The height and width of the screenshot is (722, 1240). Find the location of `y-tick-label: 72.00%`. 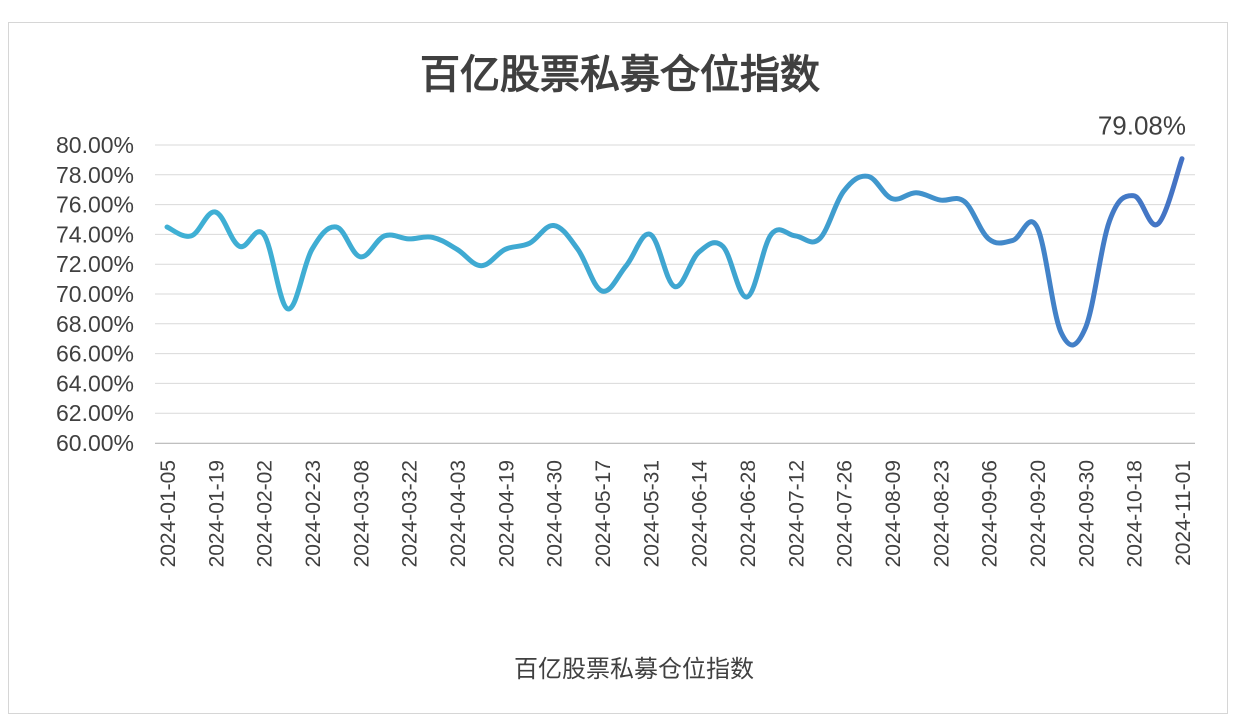

y-tick-label: 72.00% is located at coordinates (95, 264).